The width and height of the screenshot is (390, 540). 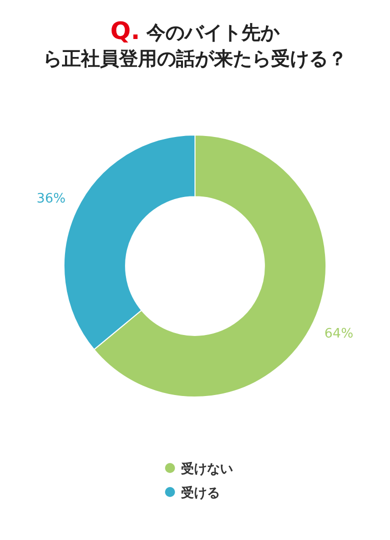 I want to click on legend-label: 受けない, so click(x=206, y=469).